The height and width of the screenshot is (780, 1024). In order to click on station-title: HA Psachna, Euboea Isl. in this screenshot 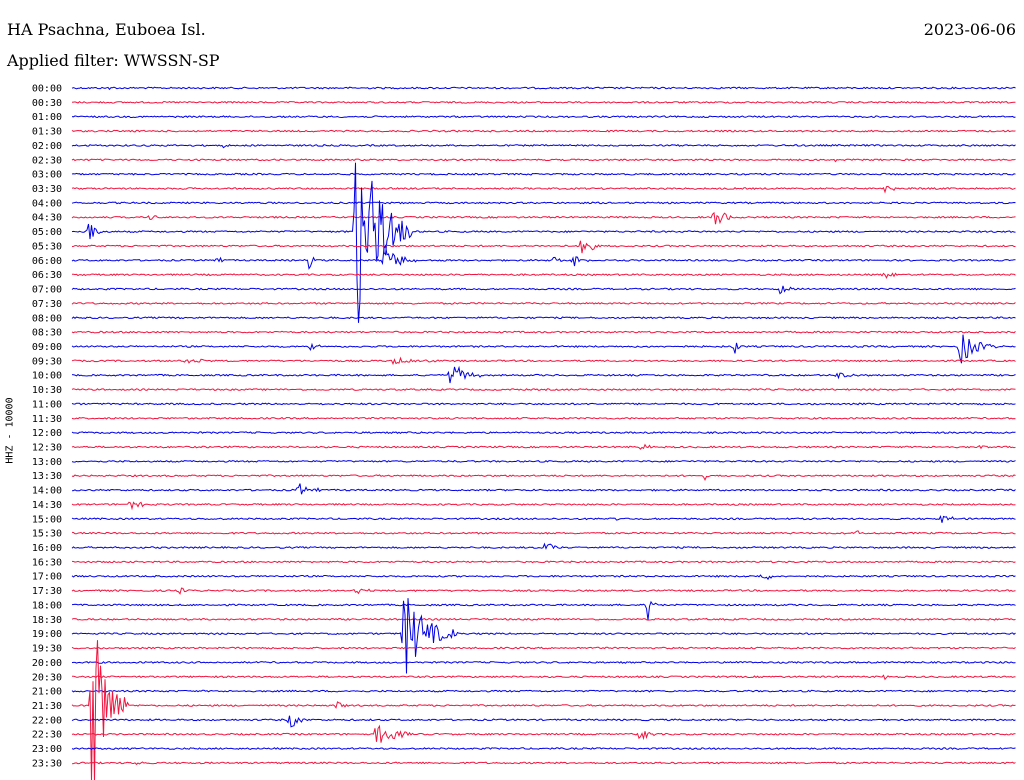, I will do `click(106, 29)`.